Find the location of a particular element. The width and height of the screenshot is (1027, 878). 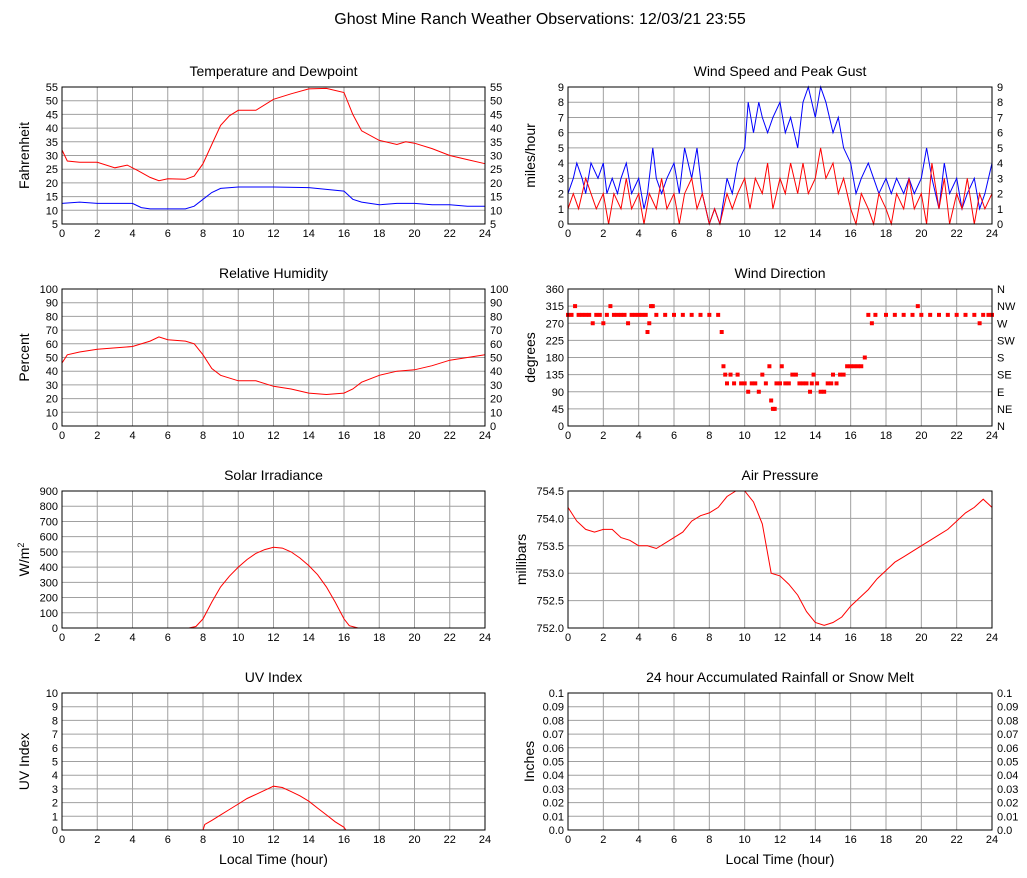

x-tick-label: 8 is located at coordinates (203, 234).